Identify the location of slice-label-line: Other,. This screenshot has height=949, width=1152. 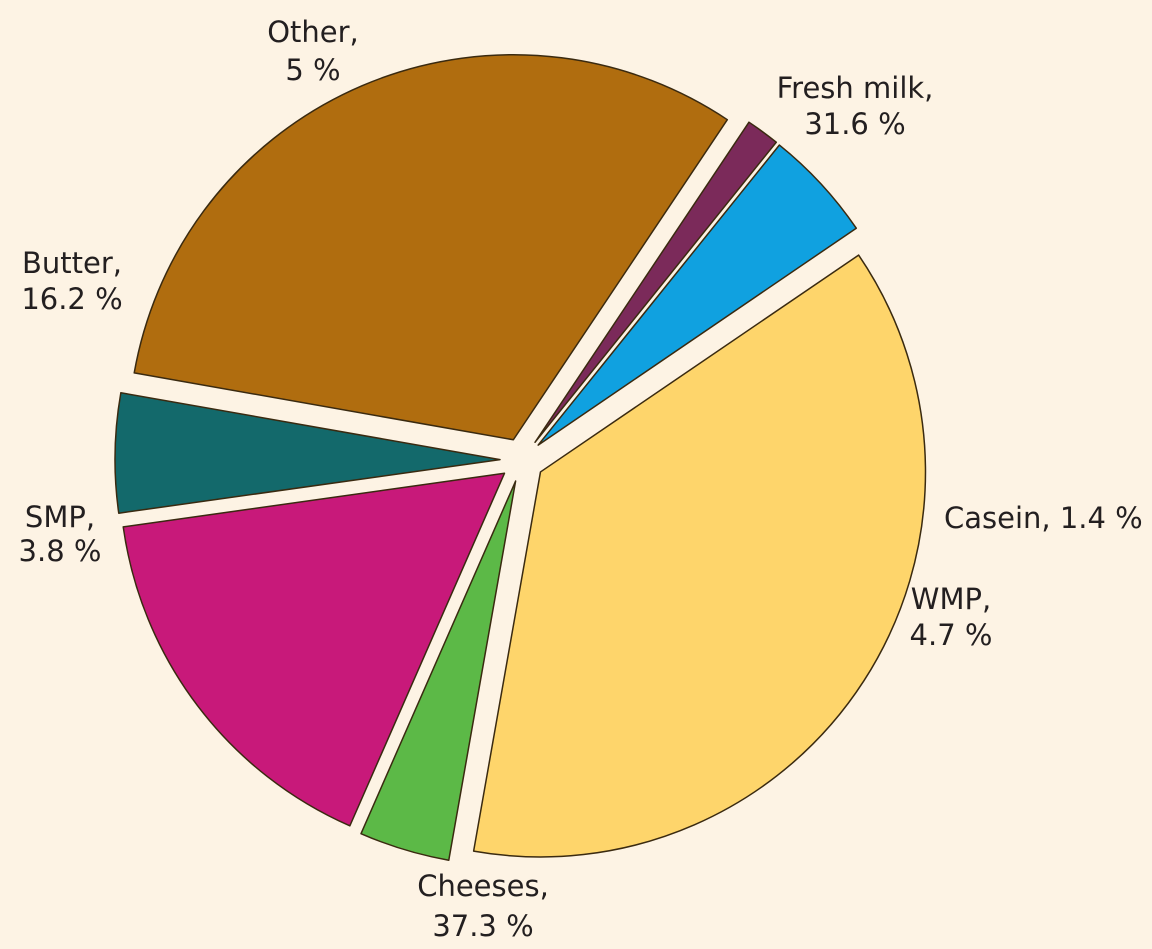
(313, 32).